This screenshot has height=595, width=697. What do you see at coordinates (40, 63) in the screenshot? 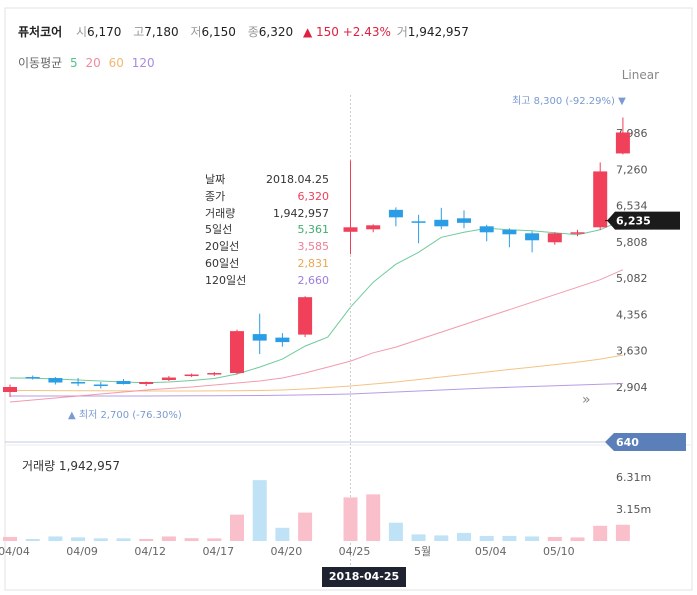
I see `ma-legend-label: 이동평균` at bounding box center [40, 63].